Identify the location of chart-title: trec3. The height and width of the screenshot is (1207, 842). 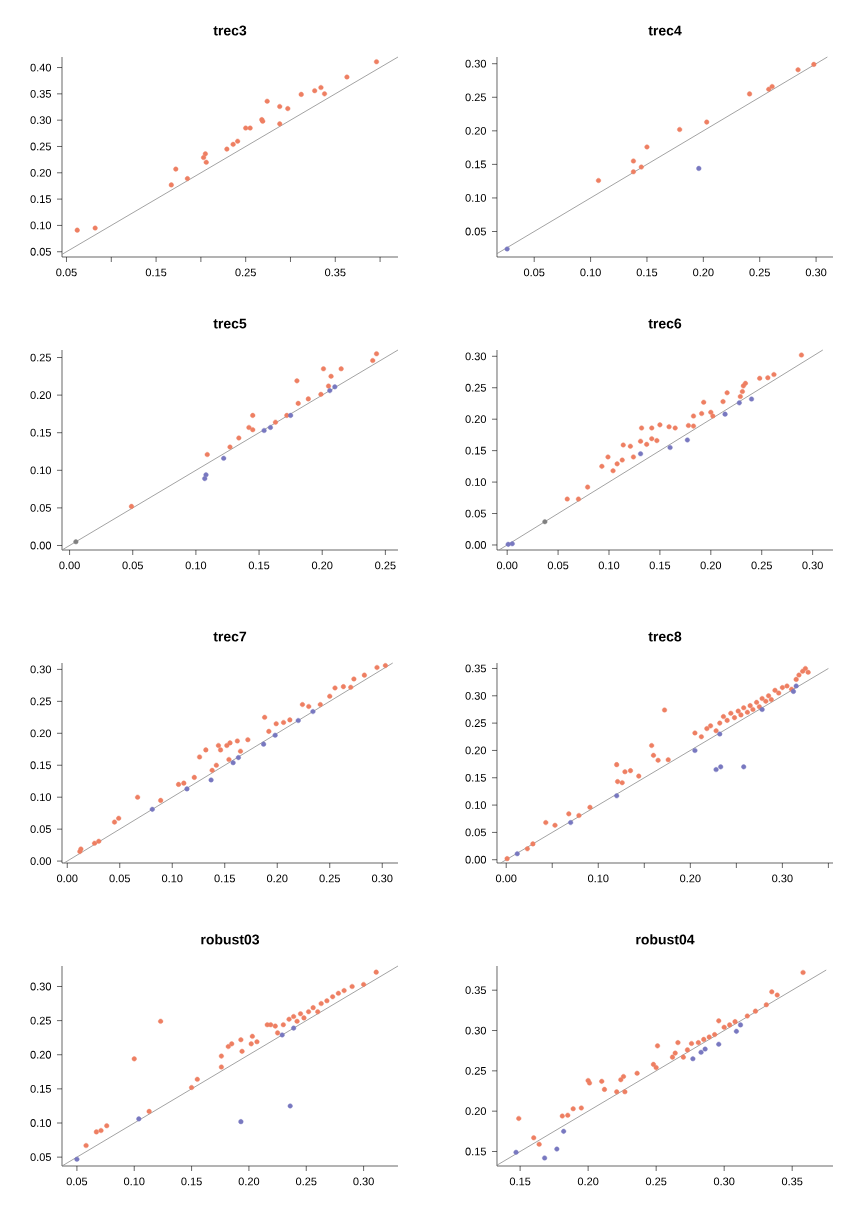
(230, 30).